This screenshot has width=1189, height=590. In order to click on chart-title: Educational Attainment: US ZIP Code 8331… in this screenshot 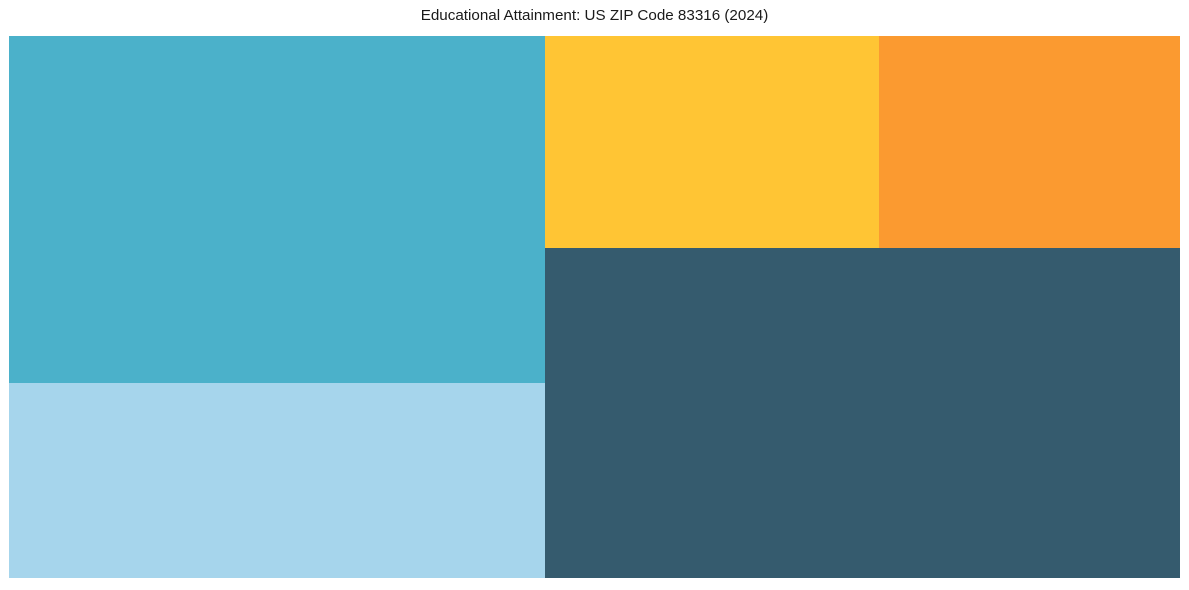, I will do `click(594, 15)`.